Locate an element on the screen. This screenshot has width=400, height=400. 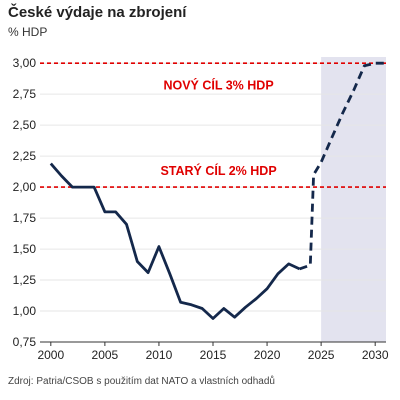
y-tick-label: 2,00 is located at coordinates (25, 187).